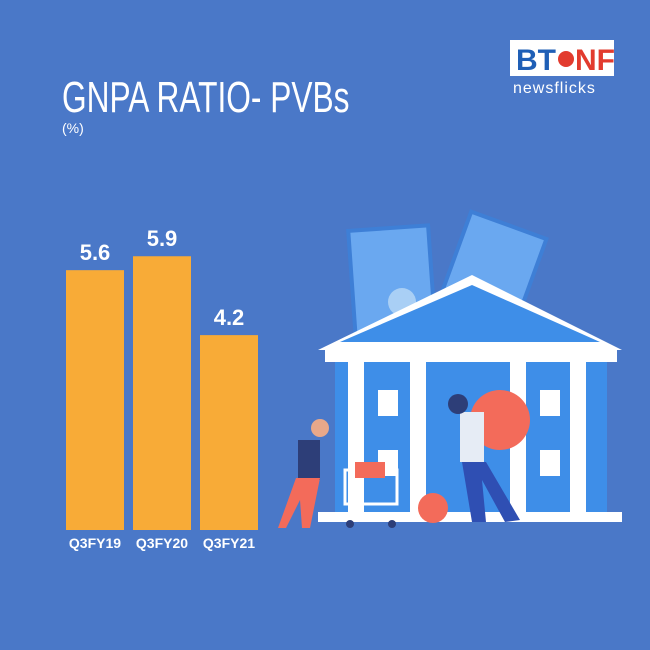 This screenshot has width=650, height=650. Describe the element at coordinates (229, 543) in the screenshot. I see `x-tick-label: Q3FY21` at that location.